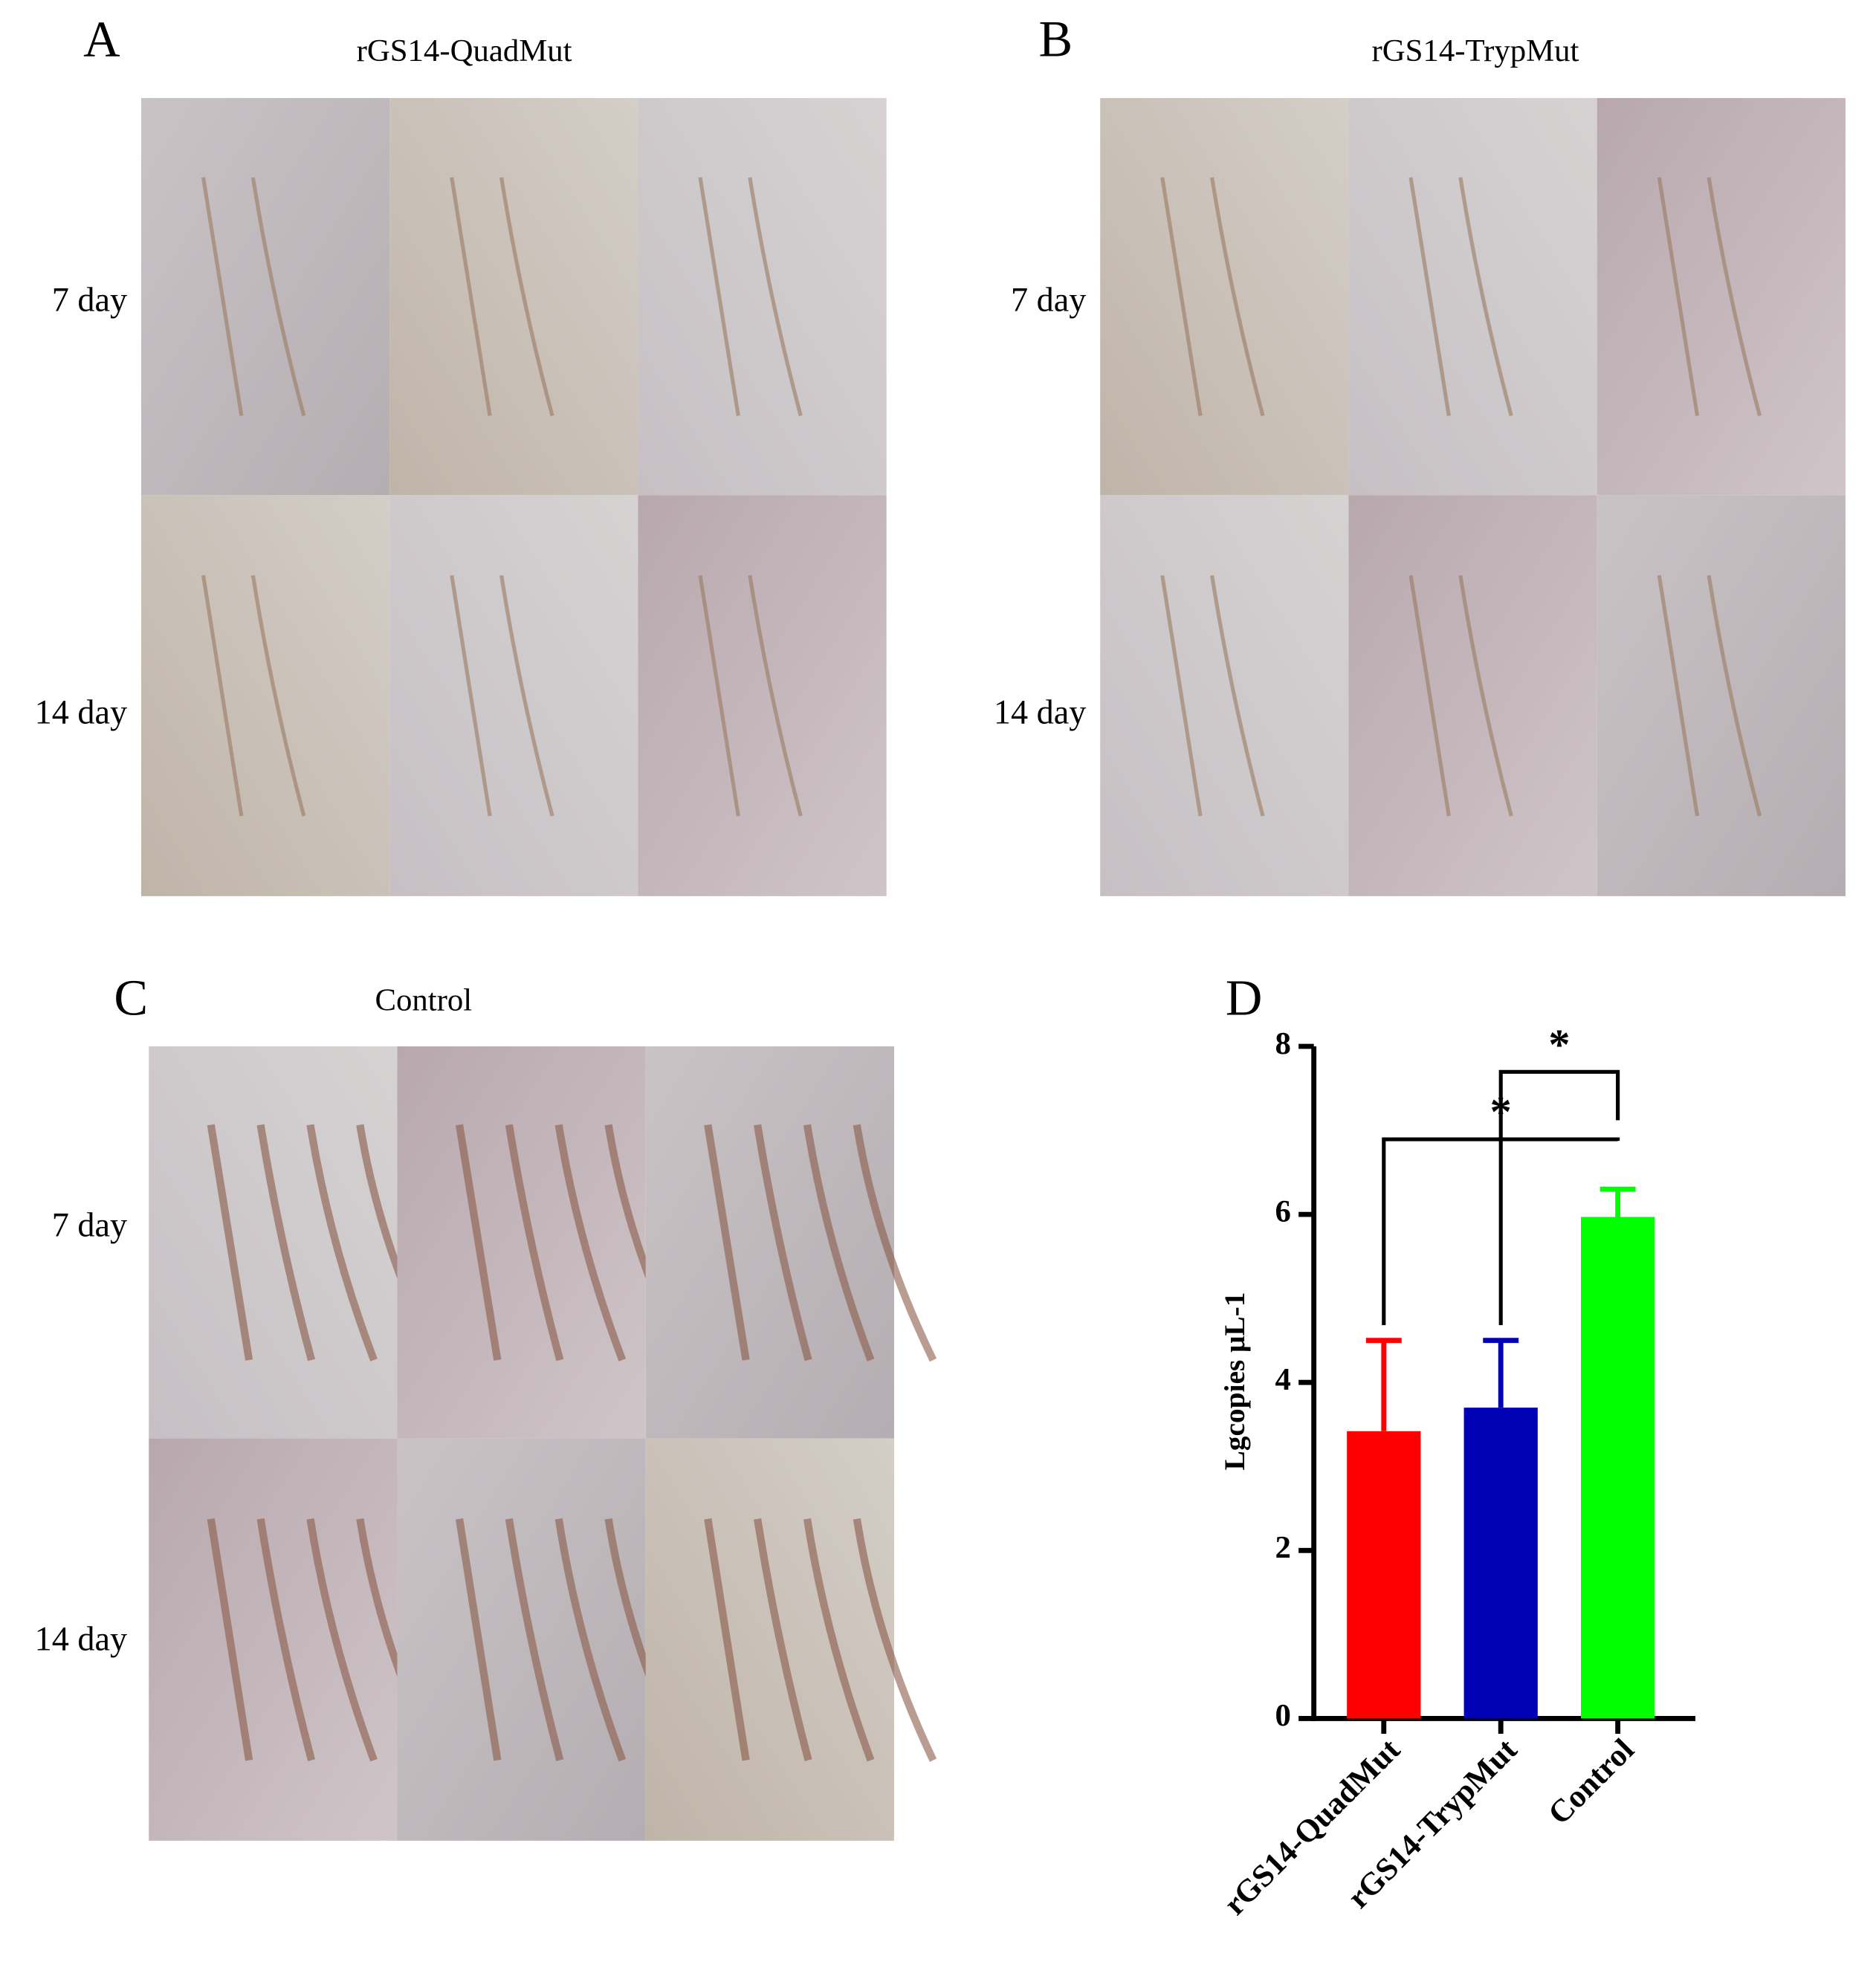 The height and width of the screenshot is (1982, 1876). Describe the element at coordinates (1282, 1211) in the screenshot. I see `y-tick-label: 6` at that location.